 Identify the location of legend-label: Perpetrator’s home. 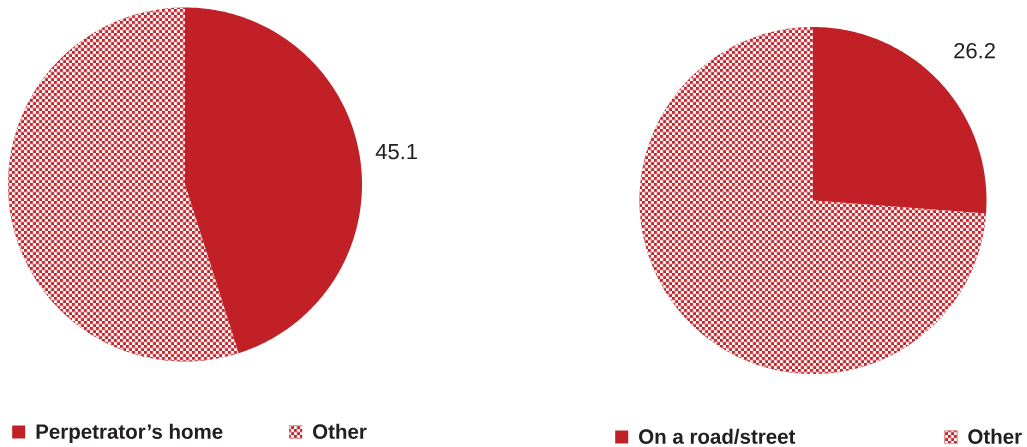
(129, 433).